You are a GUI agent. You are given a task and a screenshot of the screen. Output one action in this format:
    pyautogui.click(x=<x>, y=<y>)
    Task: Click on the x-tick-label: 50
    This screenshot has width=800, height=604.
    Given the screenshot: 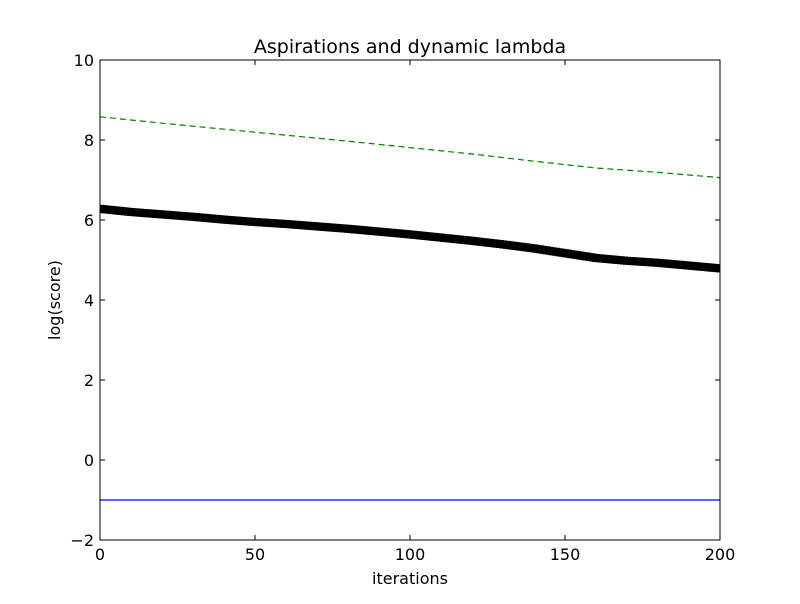 What is the action you would take?
    pyautogui.click(x=255, y=554)
    